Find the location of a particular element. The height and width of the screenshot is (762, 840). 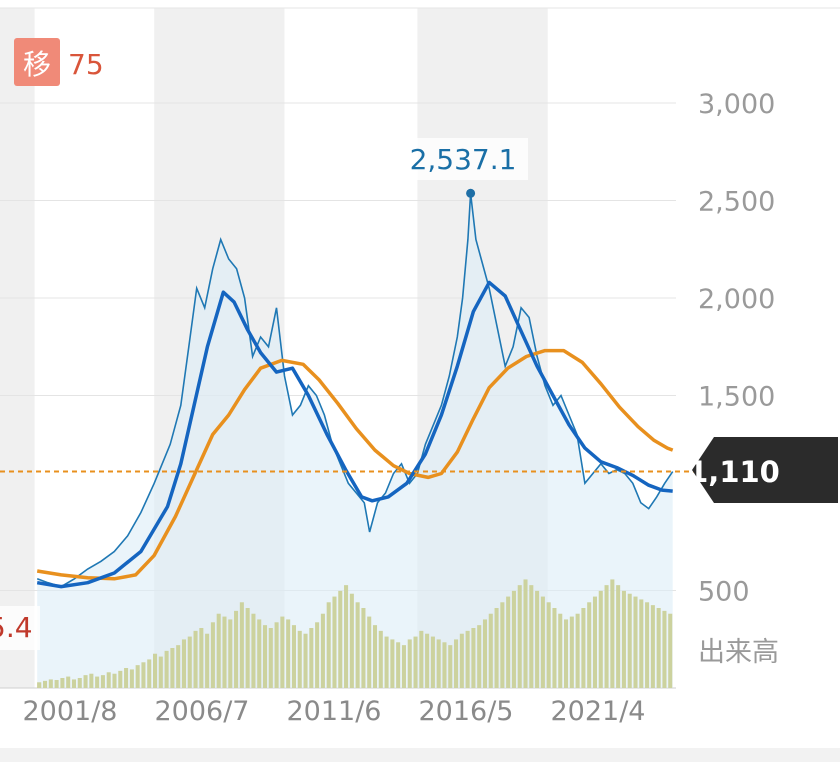

peak-marker is located at coordinates (471, 193).